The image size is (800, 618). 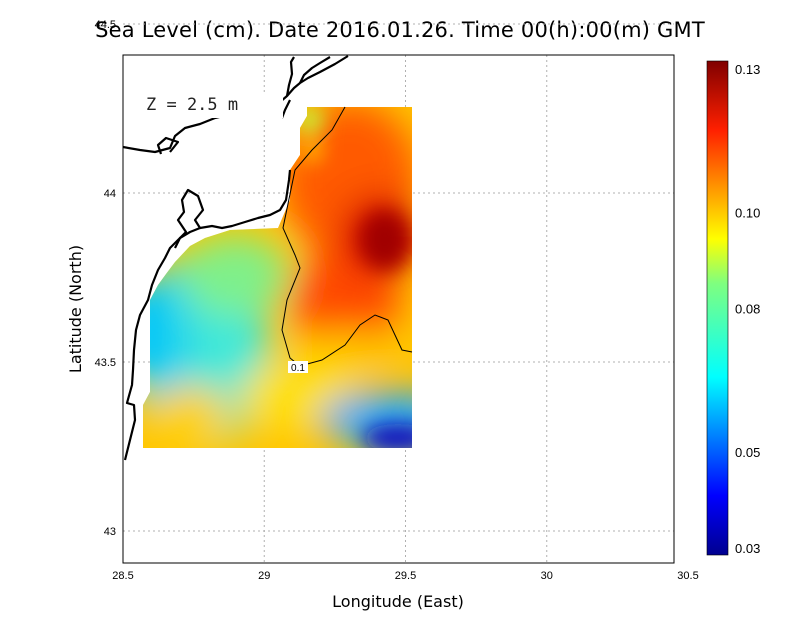 I want to click on colorbar-ticks: 0.03 0.05 0.08 0.10 0.13, so click(x=747, y=309).